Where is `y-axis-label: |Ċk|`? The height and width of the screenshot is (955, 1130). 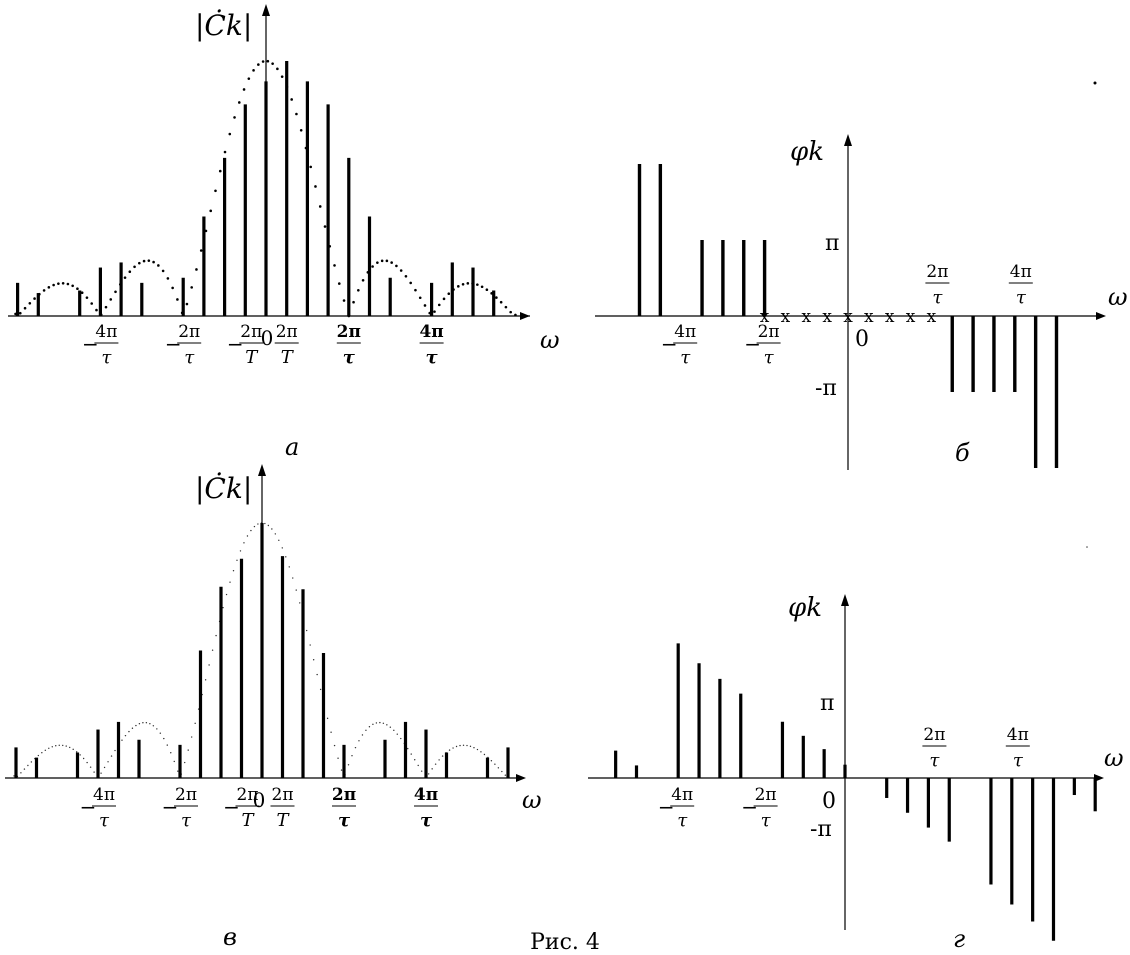 y-axis-label: |Ċk| is located at coordinates (223, 25).